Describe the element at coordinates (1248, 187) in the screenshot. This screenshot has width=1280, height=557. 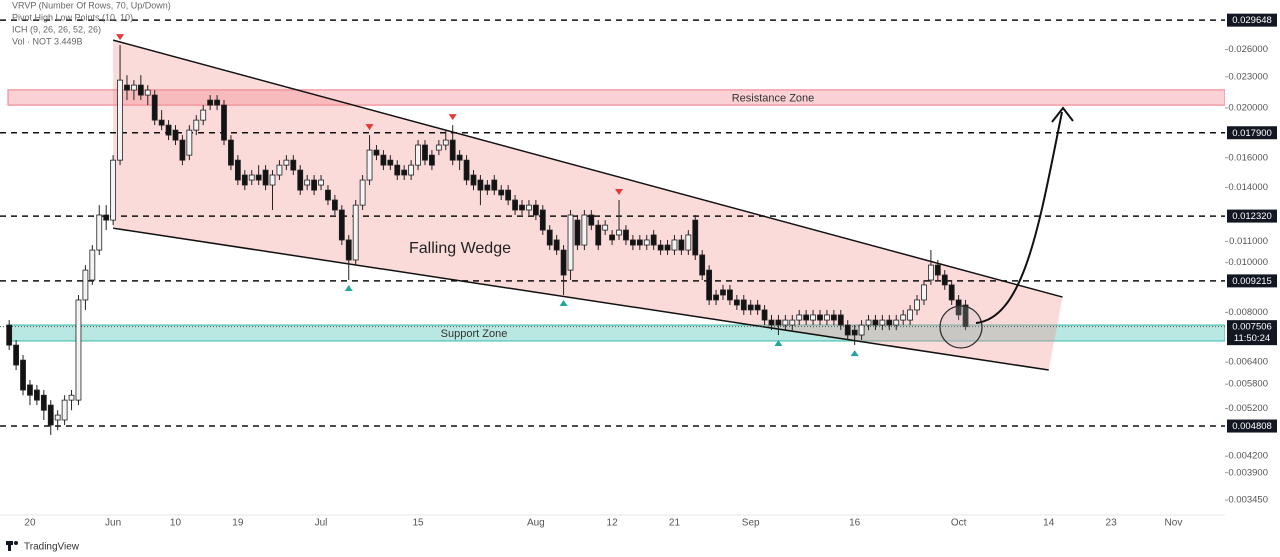
I see `y-tick-label: 0.014000` at that location.